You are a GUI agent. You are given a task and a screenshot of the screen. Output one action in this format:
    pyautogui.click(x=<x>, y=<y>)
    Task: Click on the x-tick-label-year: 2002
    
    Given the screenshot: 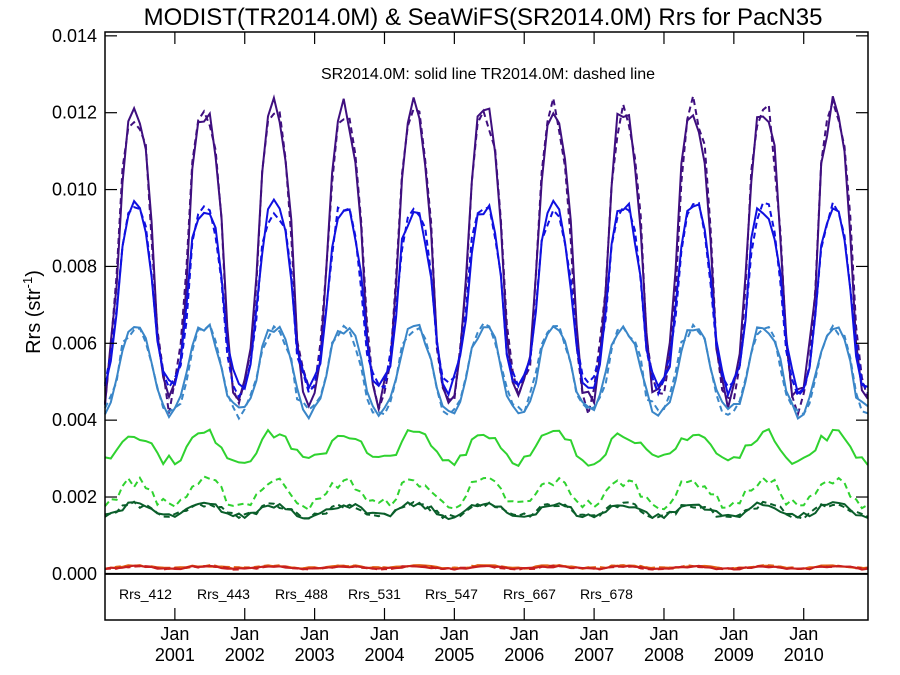 What is the action you would take?
    pyautogui.click(x=245, y=655)
    